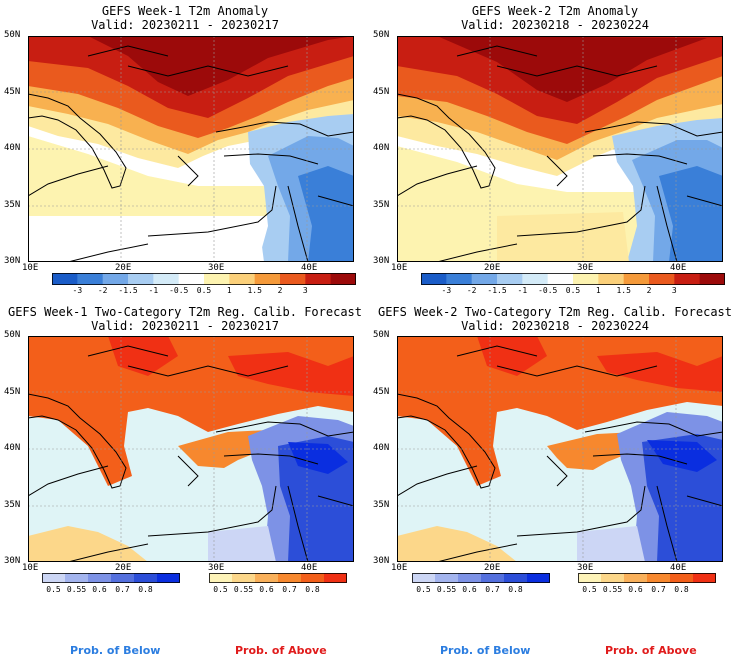 The height and width of the screenshot is (662, 740). I want to click on panel-1-title: GEFS Week-1 T2m Anomaly, so click(185, 11).